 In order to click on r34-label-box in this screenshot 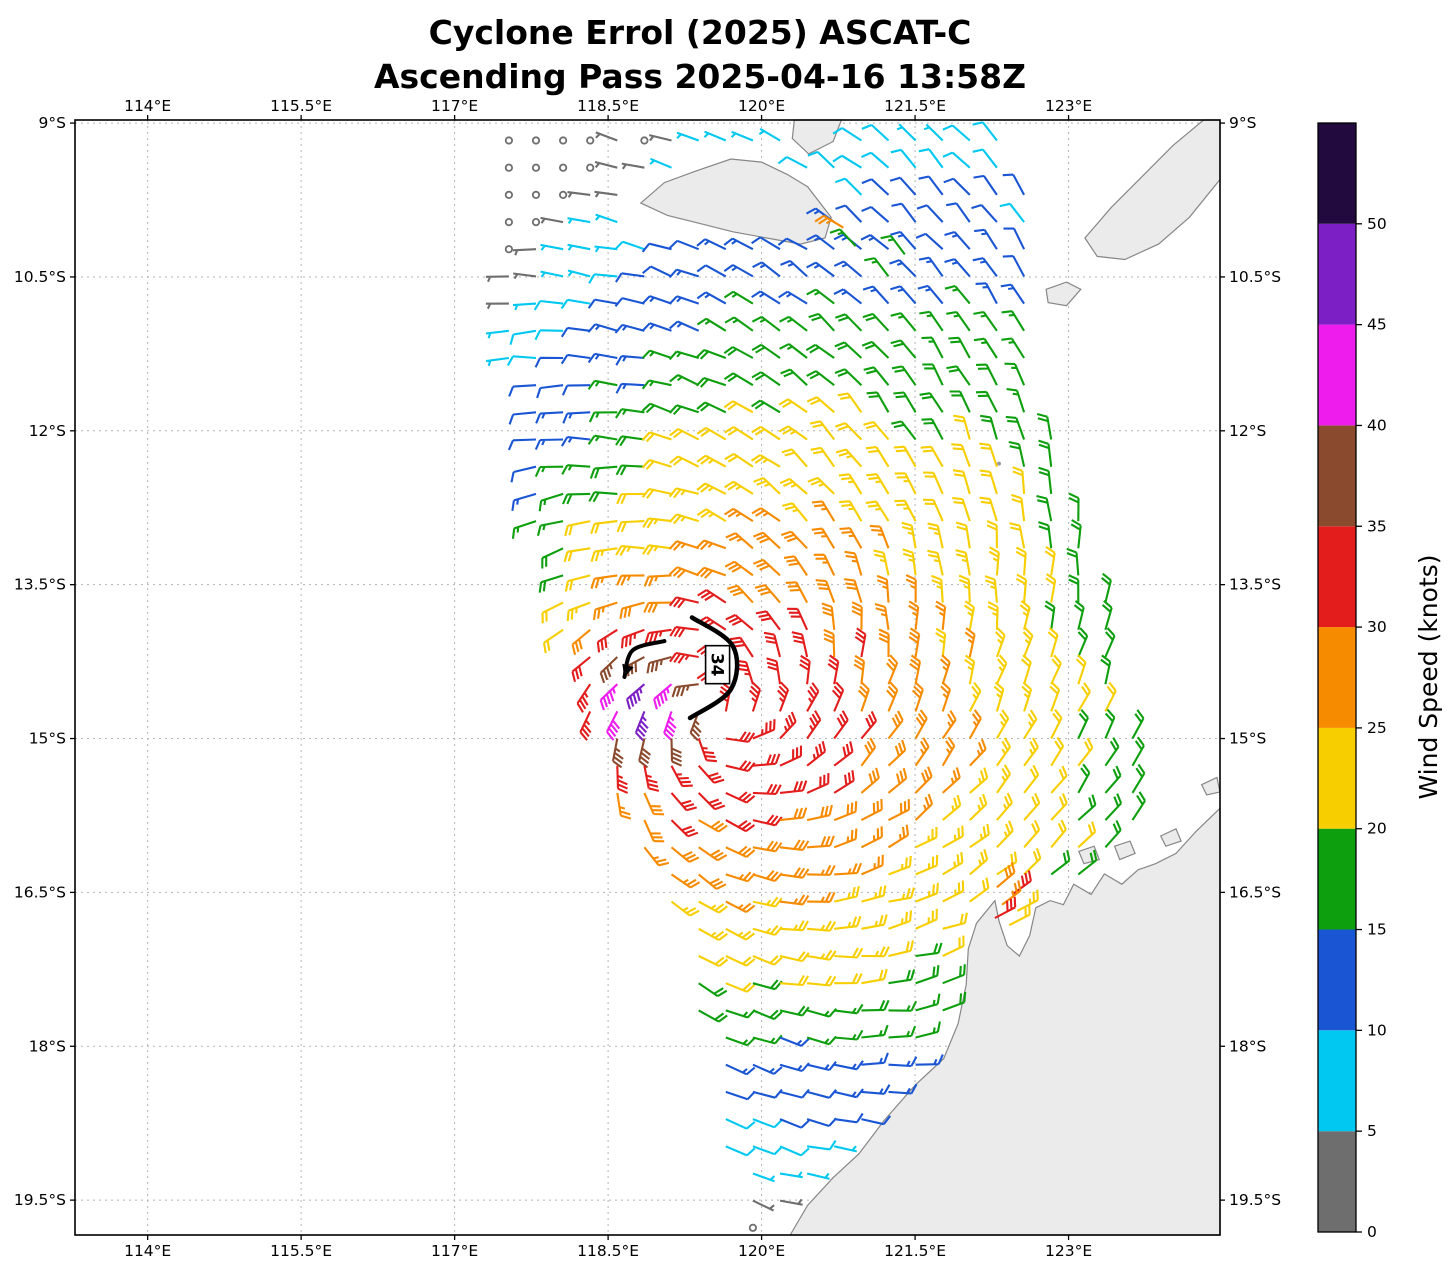, I will do `click(717, 664)`.